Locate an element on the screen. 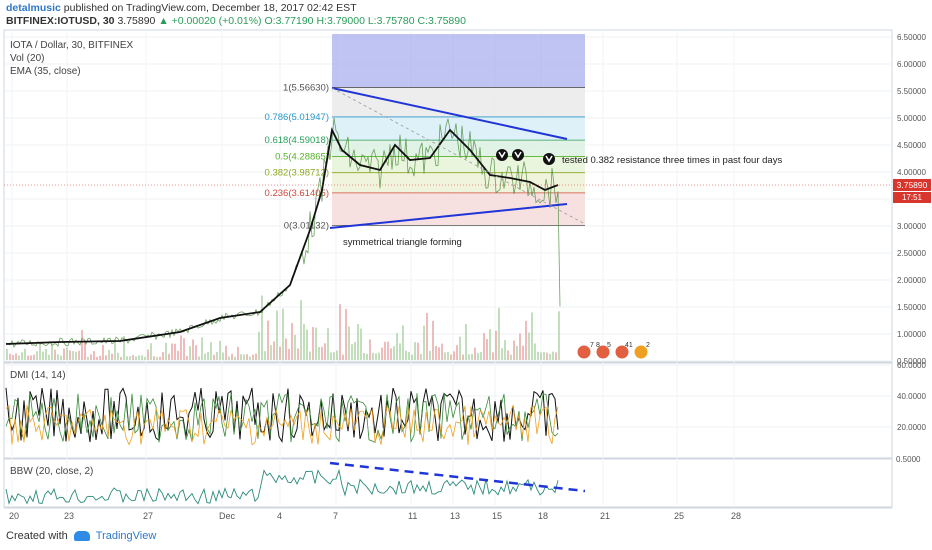 The image size is (932, 550). open-value: O:3.77190 is located at coordinates (289, 21).